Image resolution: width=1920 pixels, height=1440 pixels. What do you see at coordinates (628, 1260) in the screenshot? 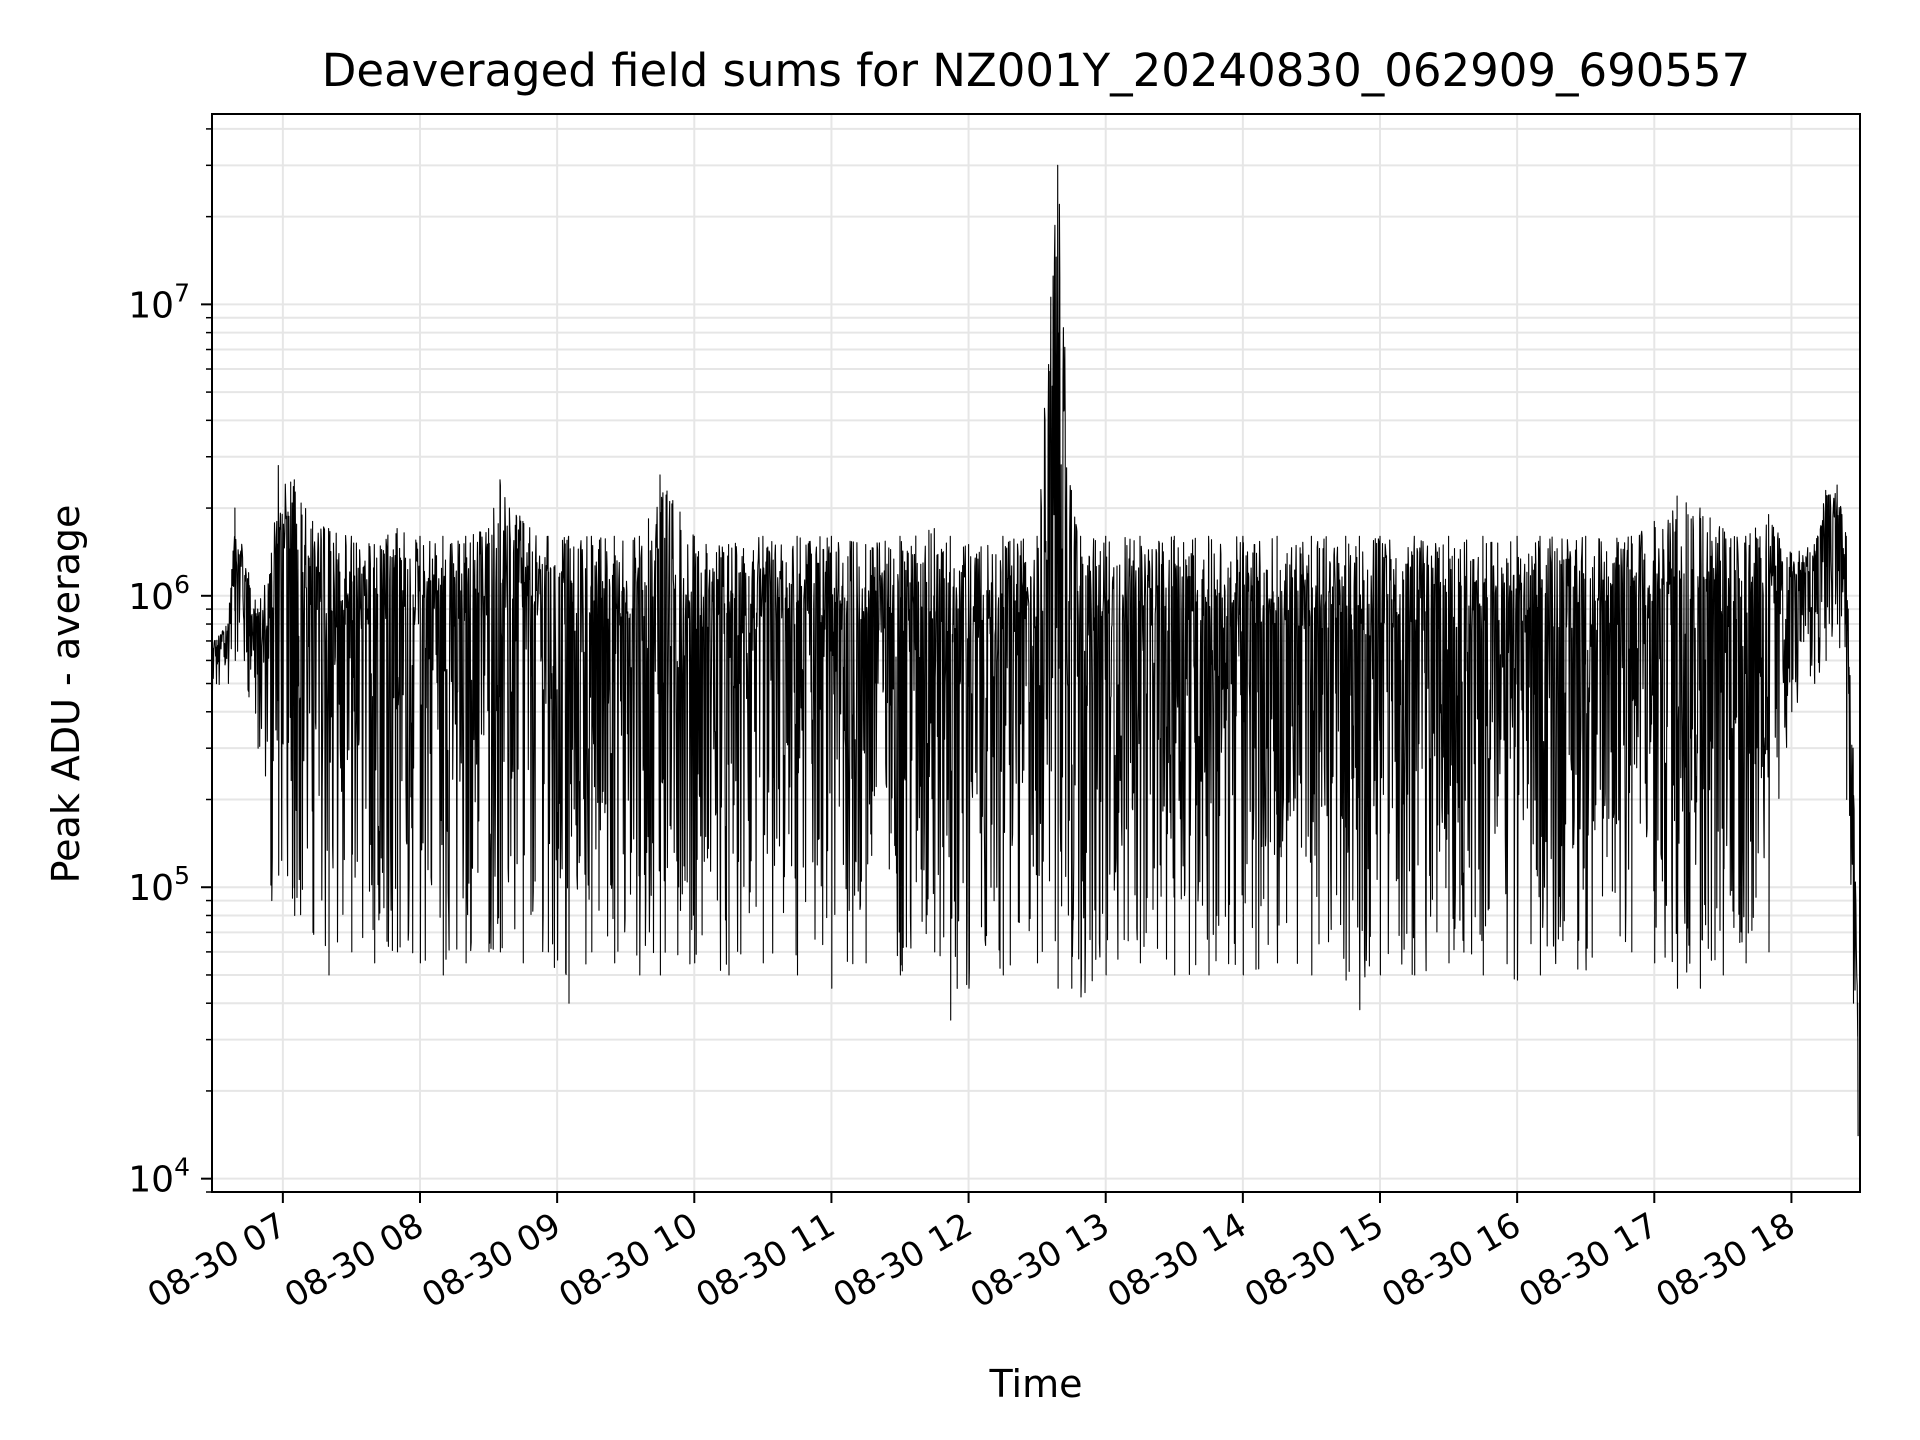
I see `x-tick-label: 08-30 10` at bounding box center [628, 1260].